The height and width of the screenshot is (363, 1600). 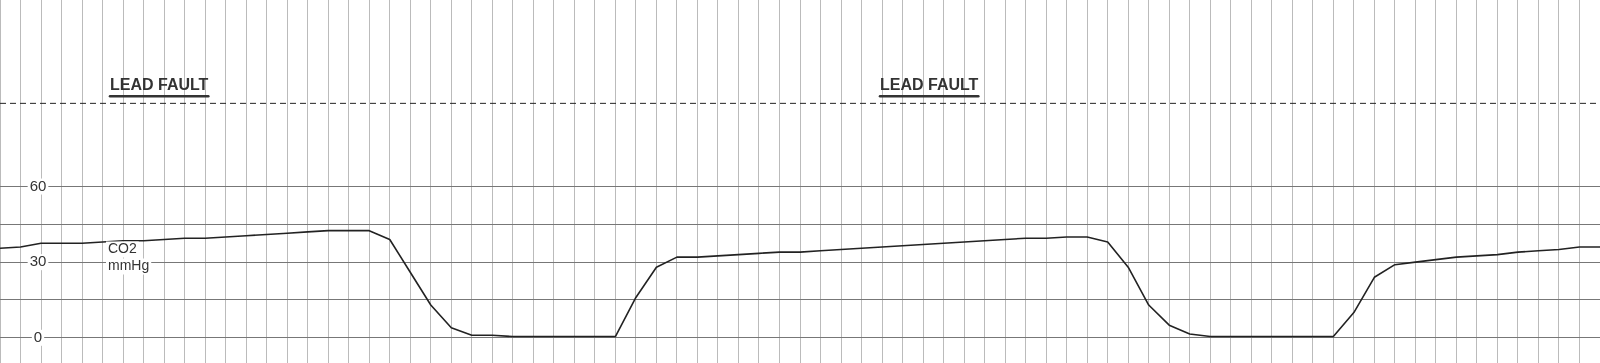 What do you see at coordinates (129, 257) in the screenshot?
I see `y-axis-title: CO2 mmHg` at bounding box center [129, 257].